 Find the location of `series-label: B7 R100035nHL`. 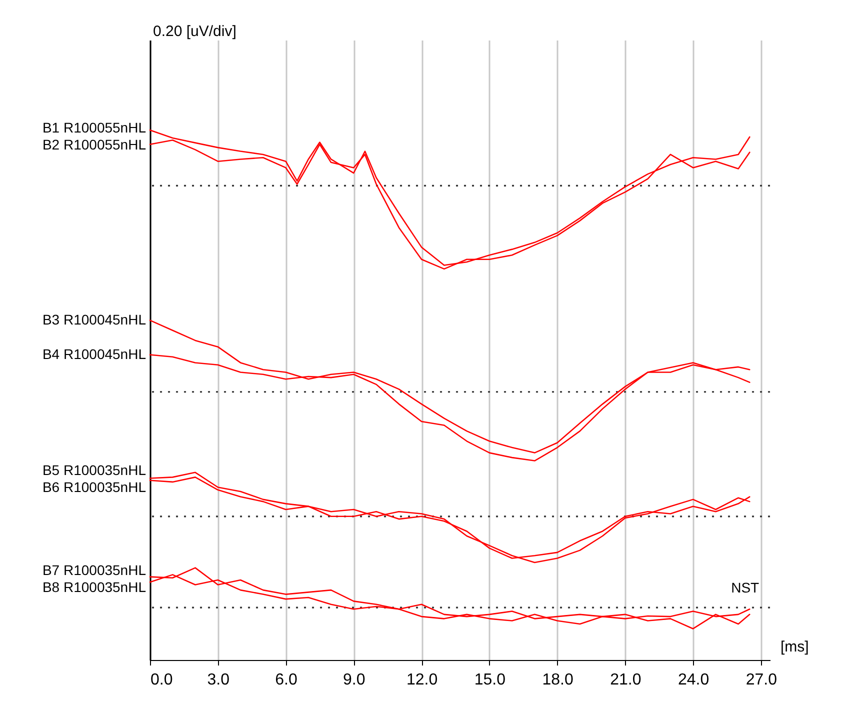

series-label: B7 R100035nHL is located at coordinates (94, 570).